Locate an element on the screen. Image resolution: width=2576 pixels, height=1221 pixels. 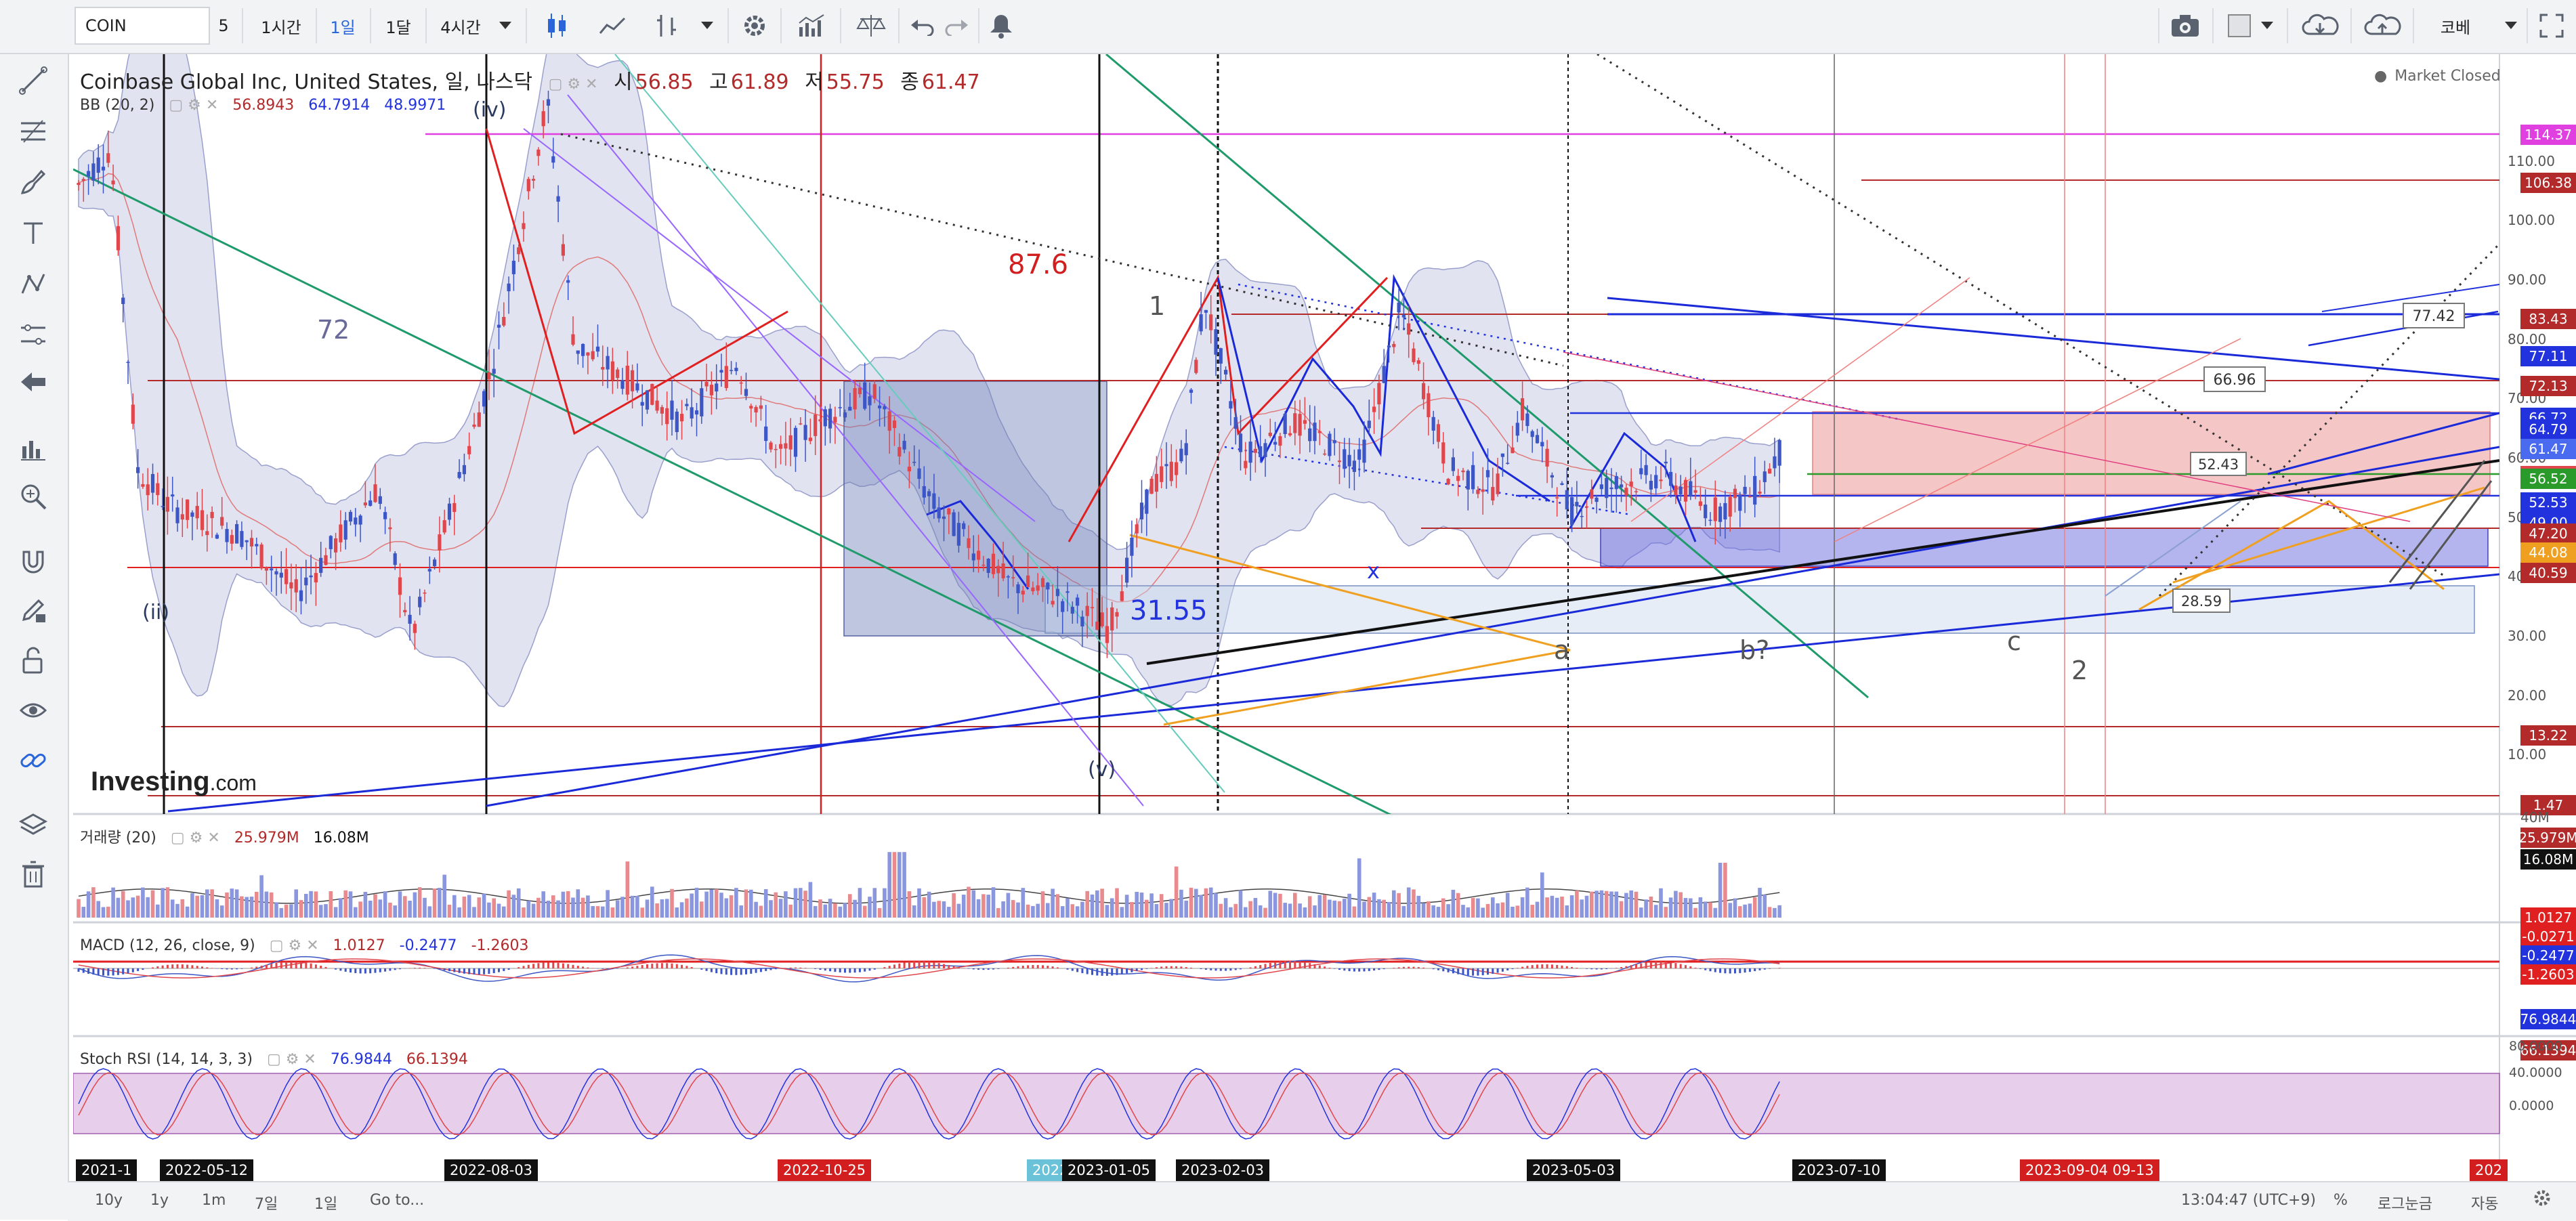
zoom-icon is located at coordinates (33, 496).